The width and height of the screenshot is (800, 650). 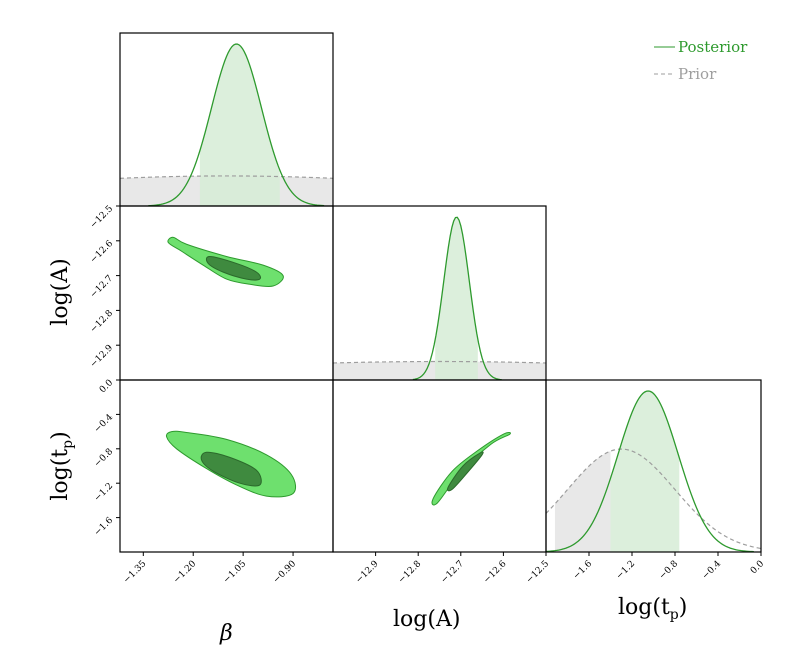 I want to click on x-axis-label-logA-text: log(A), so click(x=426, y=619).